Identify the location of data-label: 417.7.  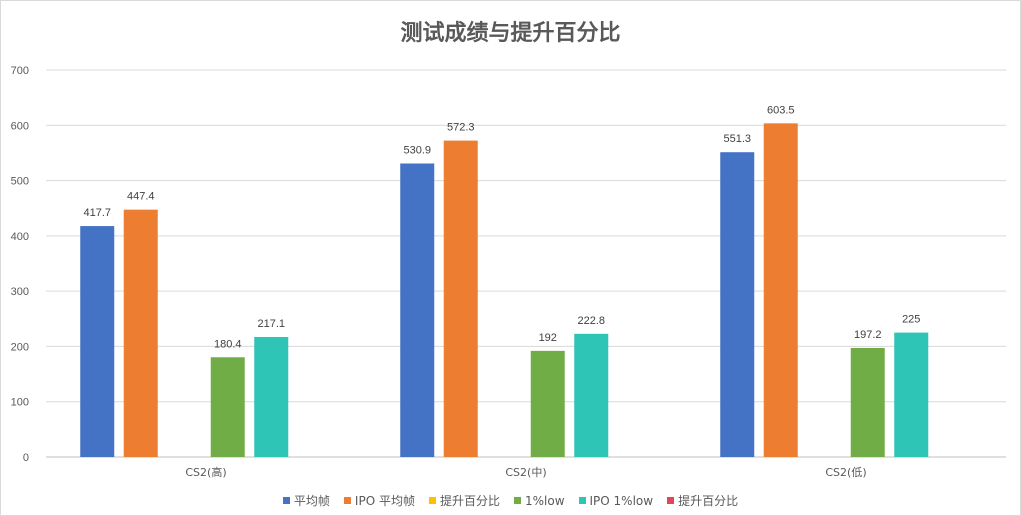
(97, 213).